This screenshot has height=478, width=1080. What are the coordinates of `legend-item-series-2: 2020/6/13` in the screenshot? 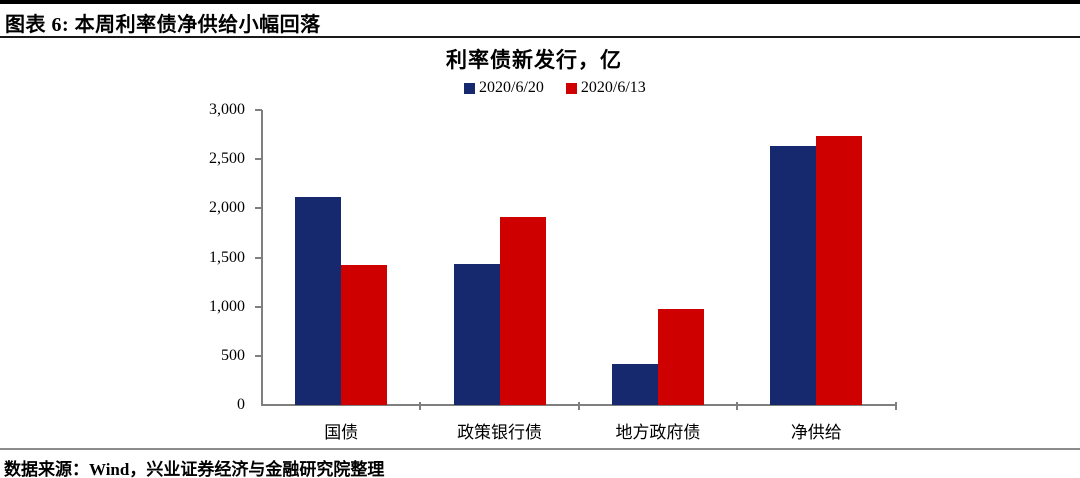 It's located at (605, 88).